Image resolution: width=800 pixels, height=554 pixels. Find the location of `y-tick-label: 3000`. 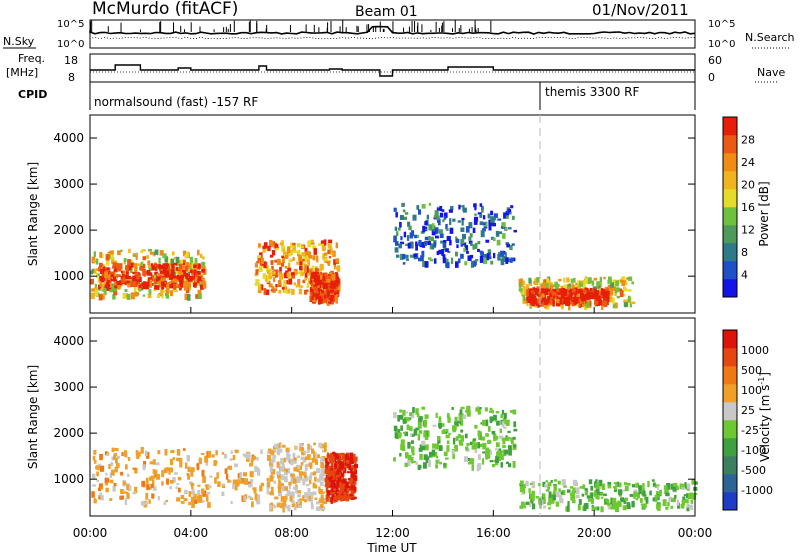

y-tick-label: 3000 is located at coordinates (68, 387).